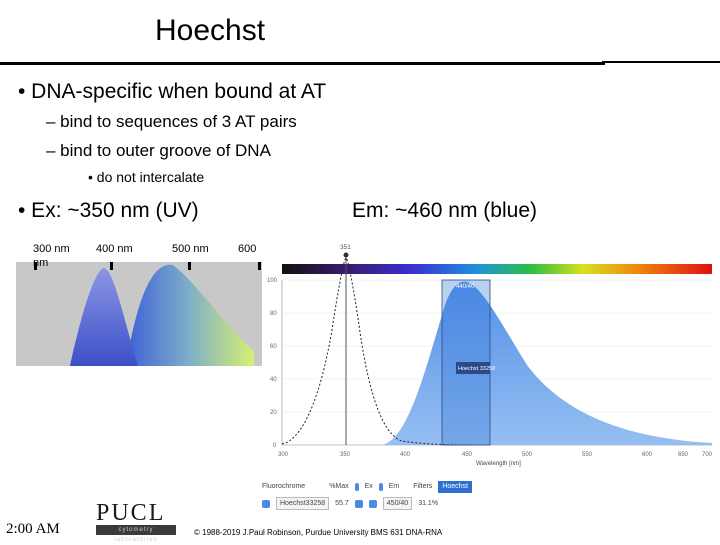  What do you see at coordinates (397, 503) in the screenshot?
I see `filter-value-field: 450/40` at bounding box center [397, 503].